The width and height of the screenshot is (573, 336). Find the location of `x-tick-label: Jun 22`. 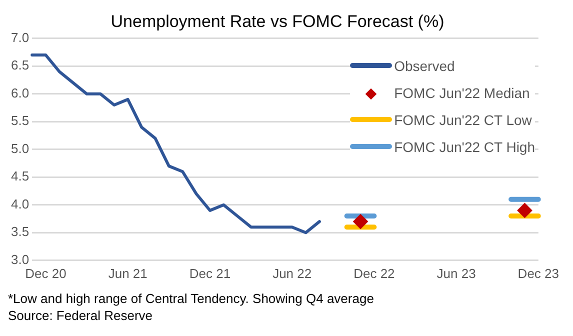

x-tick-label: Jun 22 is located at coordinates (292, 273).